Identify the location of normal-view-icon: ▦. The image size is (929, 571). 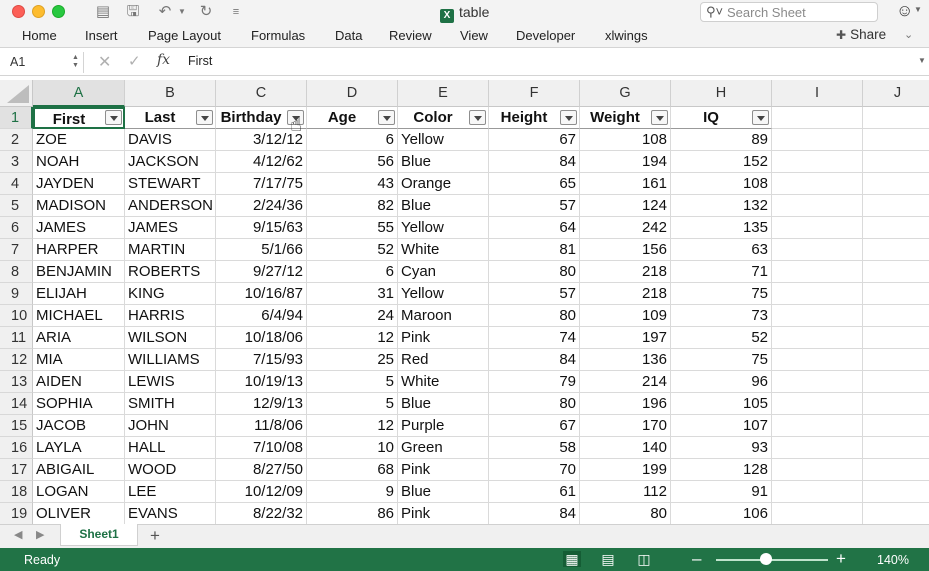
(572, 559).